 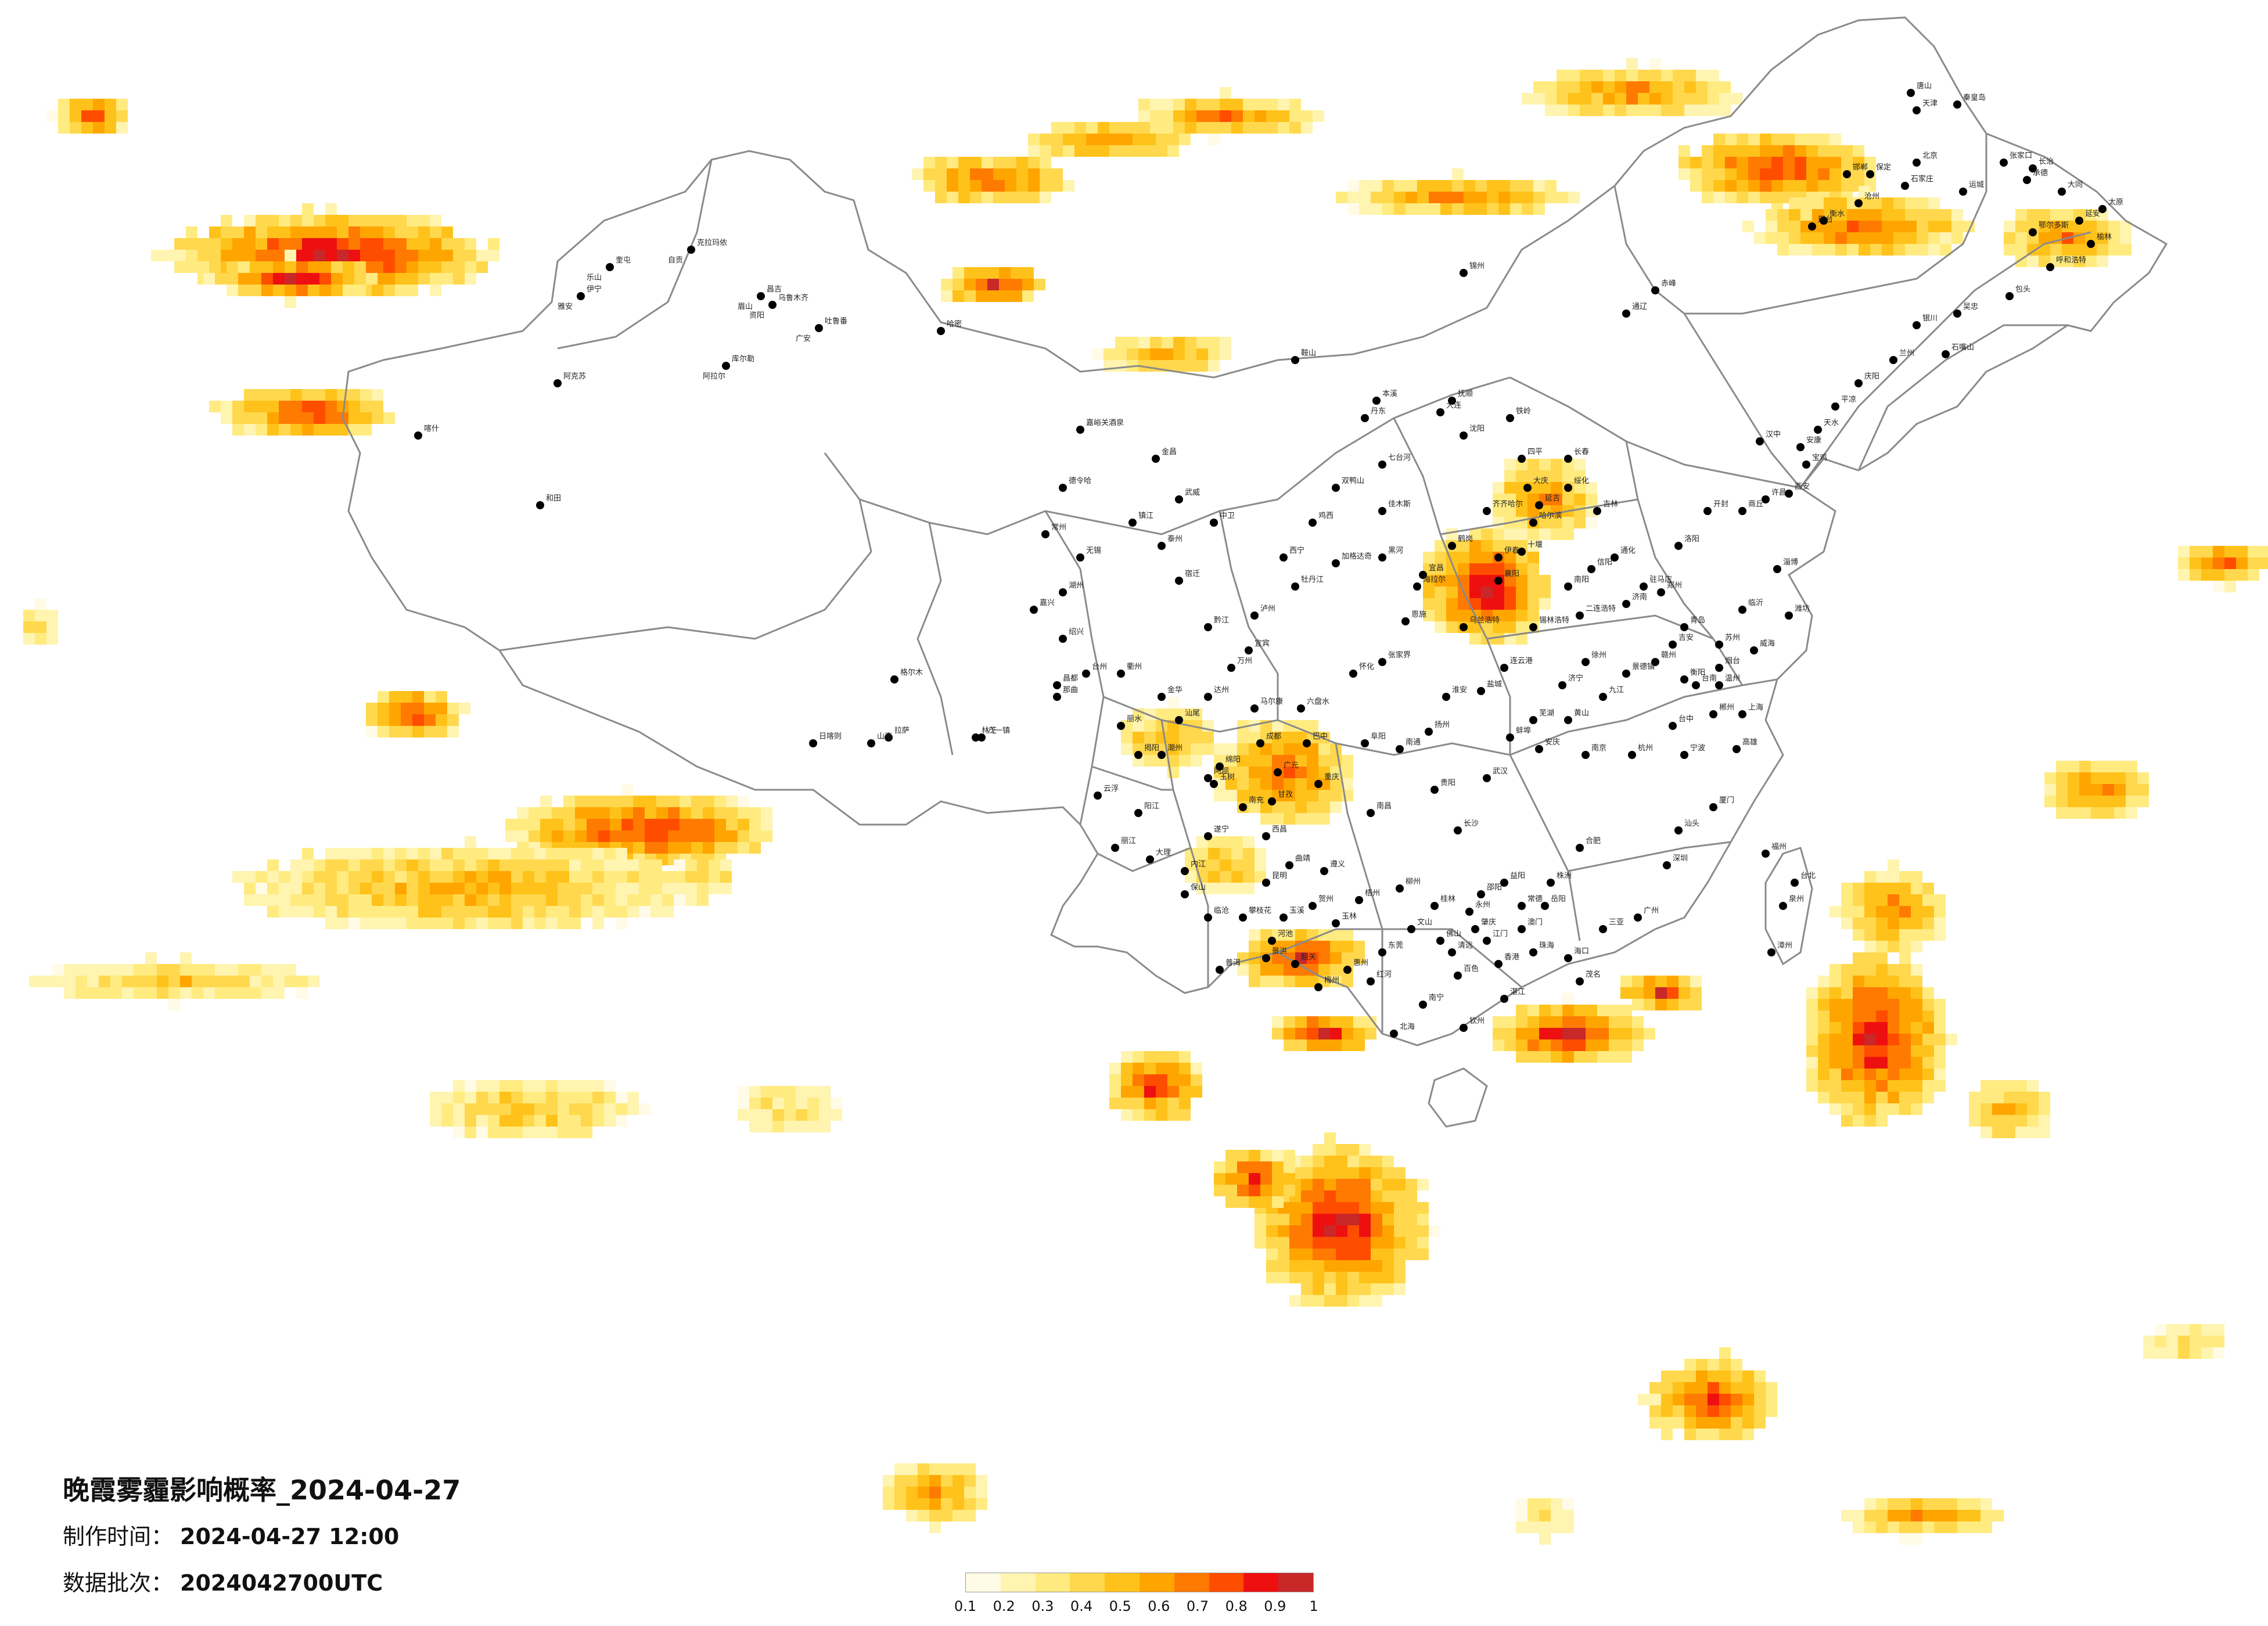 What do you see at coordinates (1139, 1582) in the screenshot?
I see `legend-swatches` at bounding box center [1139, 1582].